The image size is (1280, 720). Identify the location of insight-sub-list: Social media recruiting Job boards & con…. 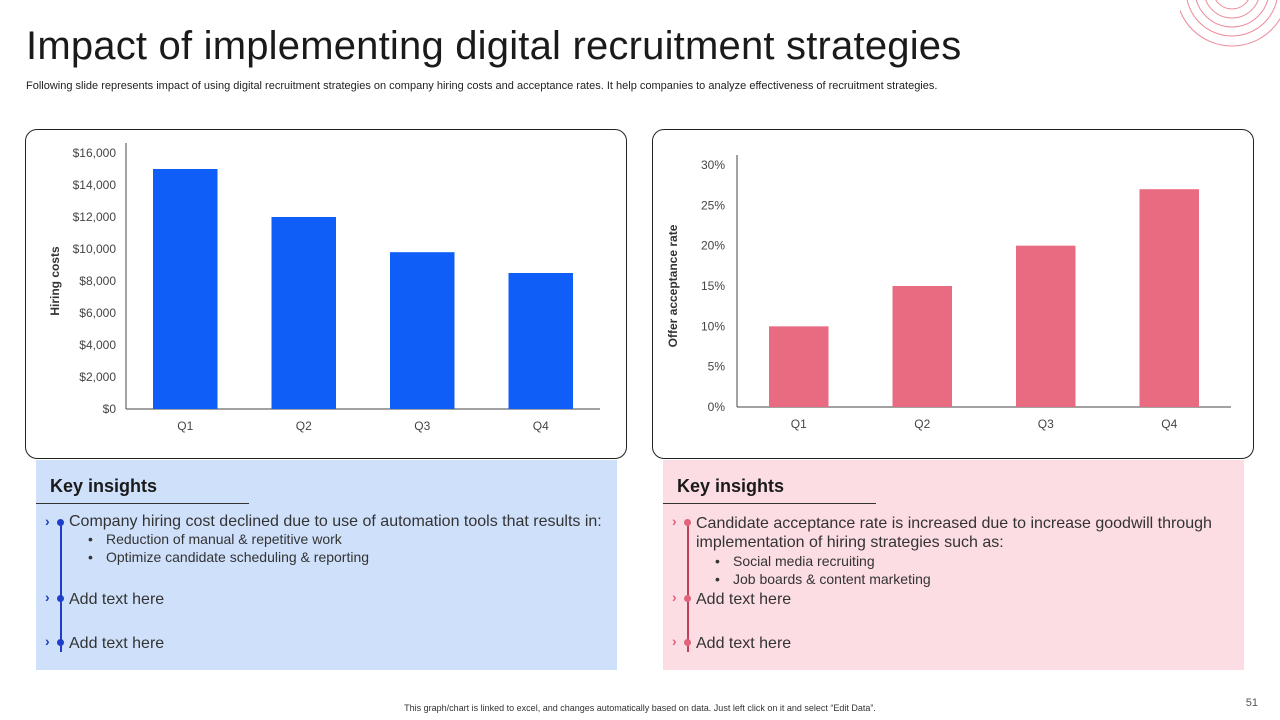
(823, 570).